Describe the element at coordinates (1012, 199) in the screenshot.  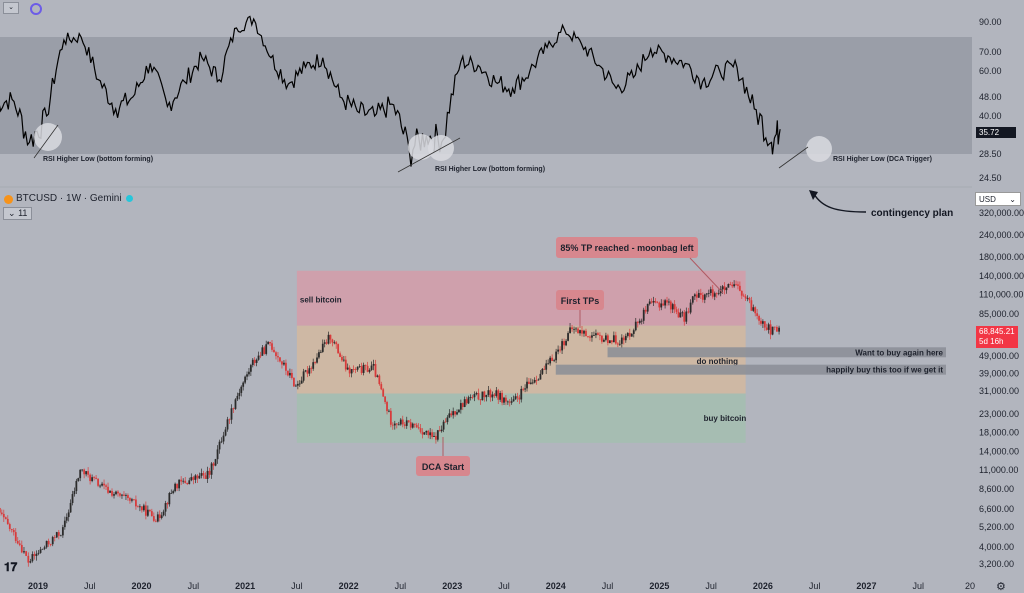
I see `chevron-down-icon: ⌄` at that location.